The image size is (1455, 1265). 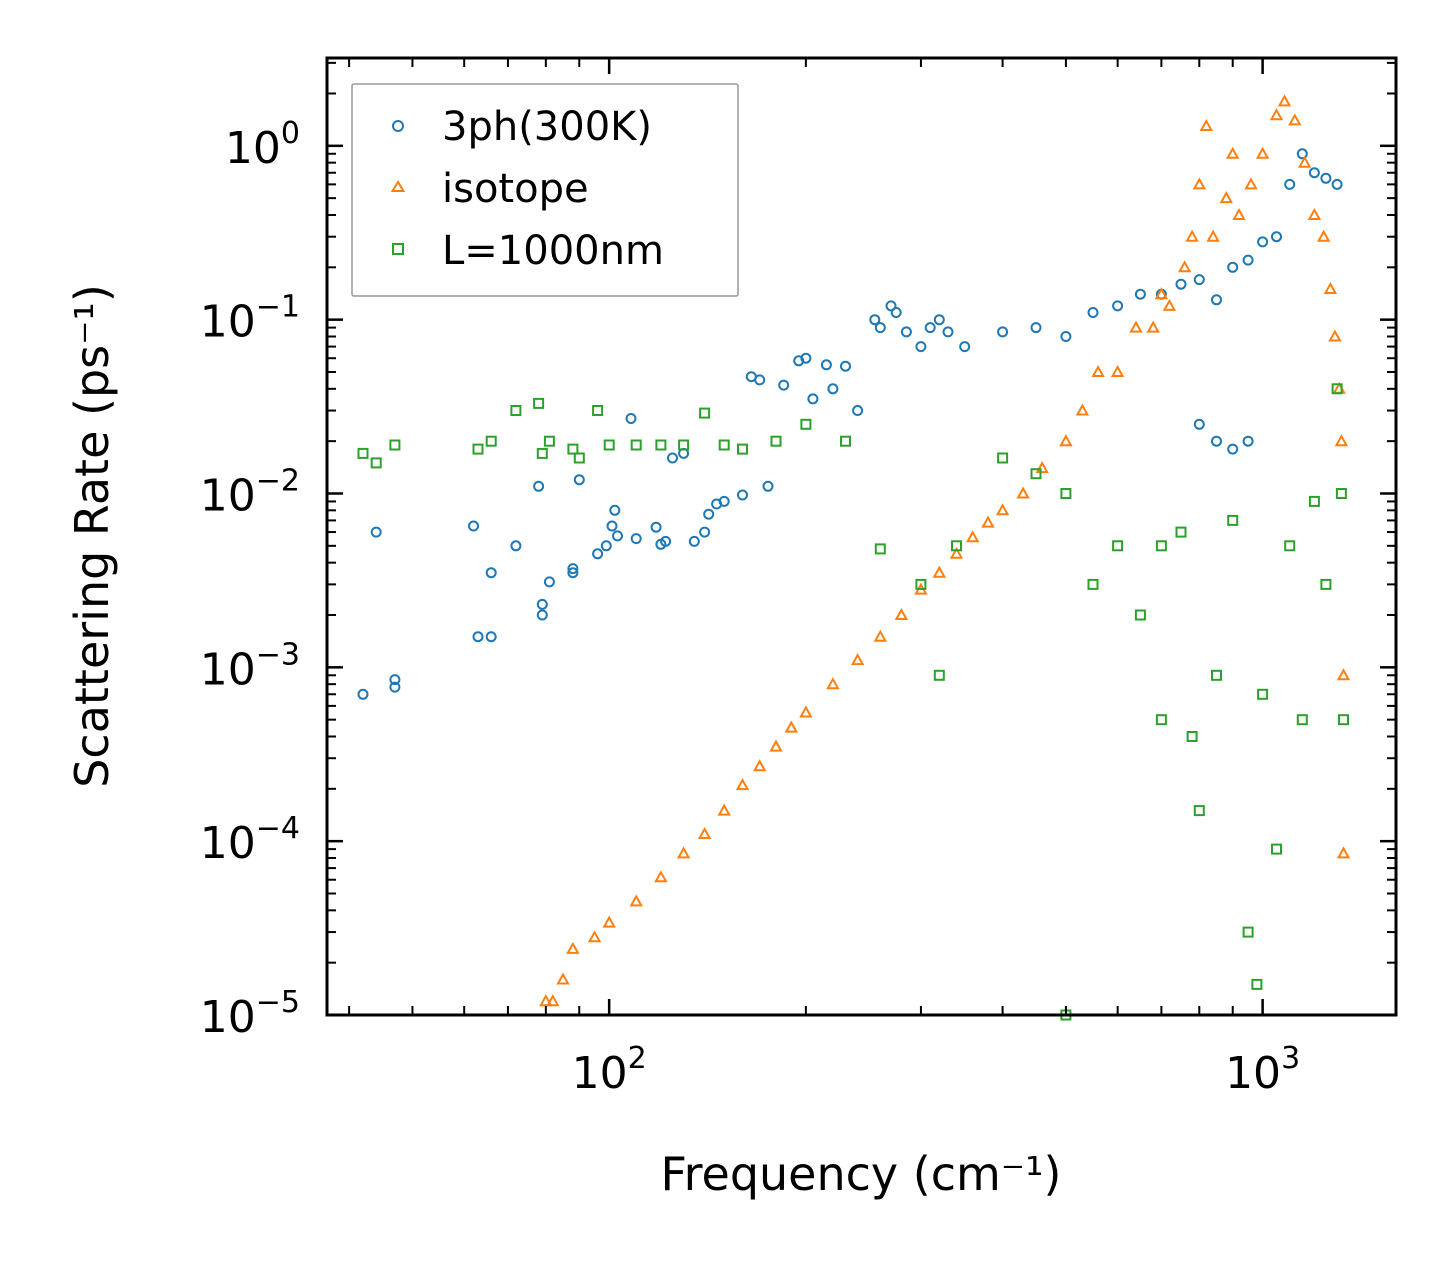 I want to click on y-tick-labels: 10⁰ 10⁻¹ 10⁻² 10⁻³ 10⁻⁴ 10⁻⁵, so click(x=250, y=579).